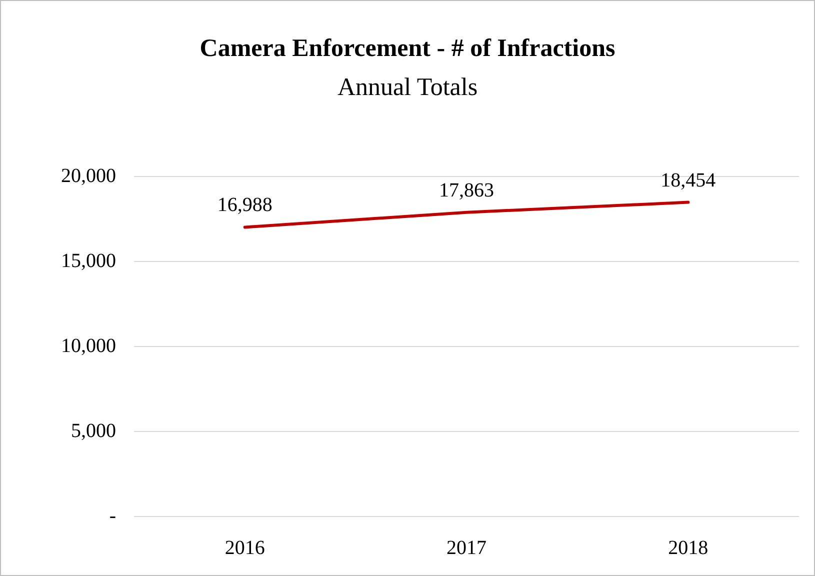 Image resolution: width=815 pixels, height=576 pixels. I want to click on chart-subtitle: Annual Totals, so click(407, 87).